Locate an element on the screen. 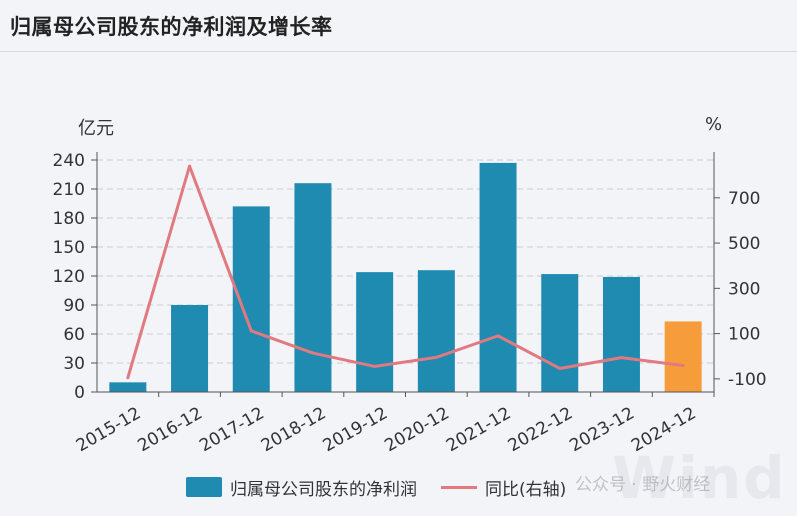 This screenshot has width=797, height=516. x-axis-tick-label: 2016-12 is located at coordinates (171, 429).